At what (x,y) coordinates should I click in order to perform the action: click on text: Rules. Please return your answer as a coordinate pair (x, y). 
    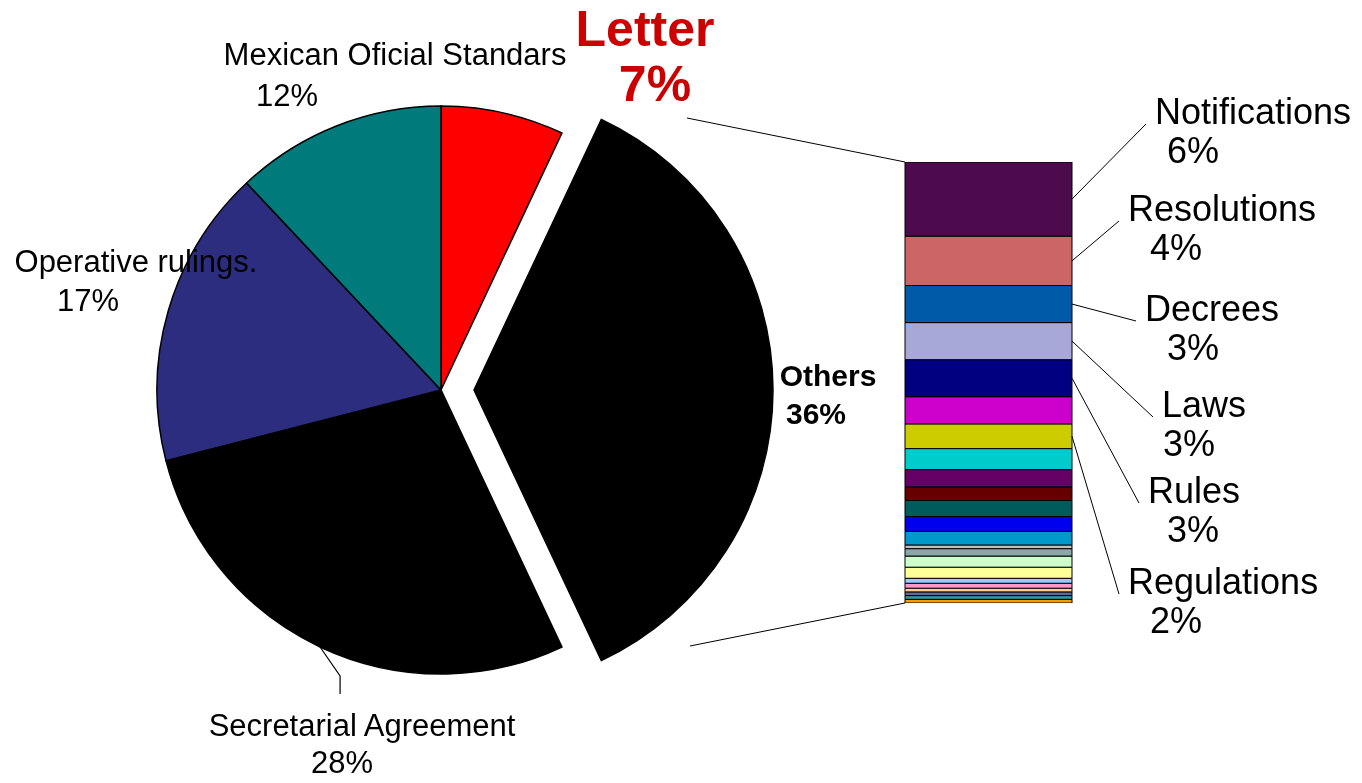
    Looking at the image, I should click on (1194, 490).